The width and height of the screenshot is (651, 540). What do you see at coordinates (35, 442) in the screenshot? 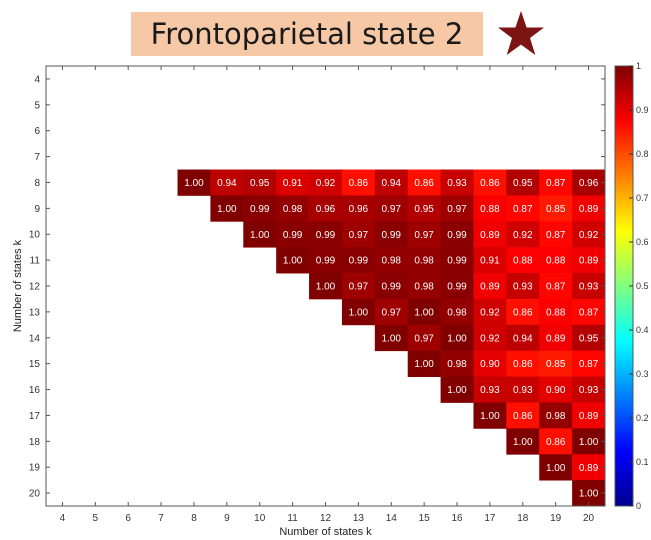
I see `y-tick-label: 18` at bounding box center [35, 442].